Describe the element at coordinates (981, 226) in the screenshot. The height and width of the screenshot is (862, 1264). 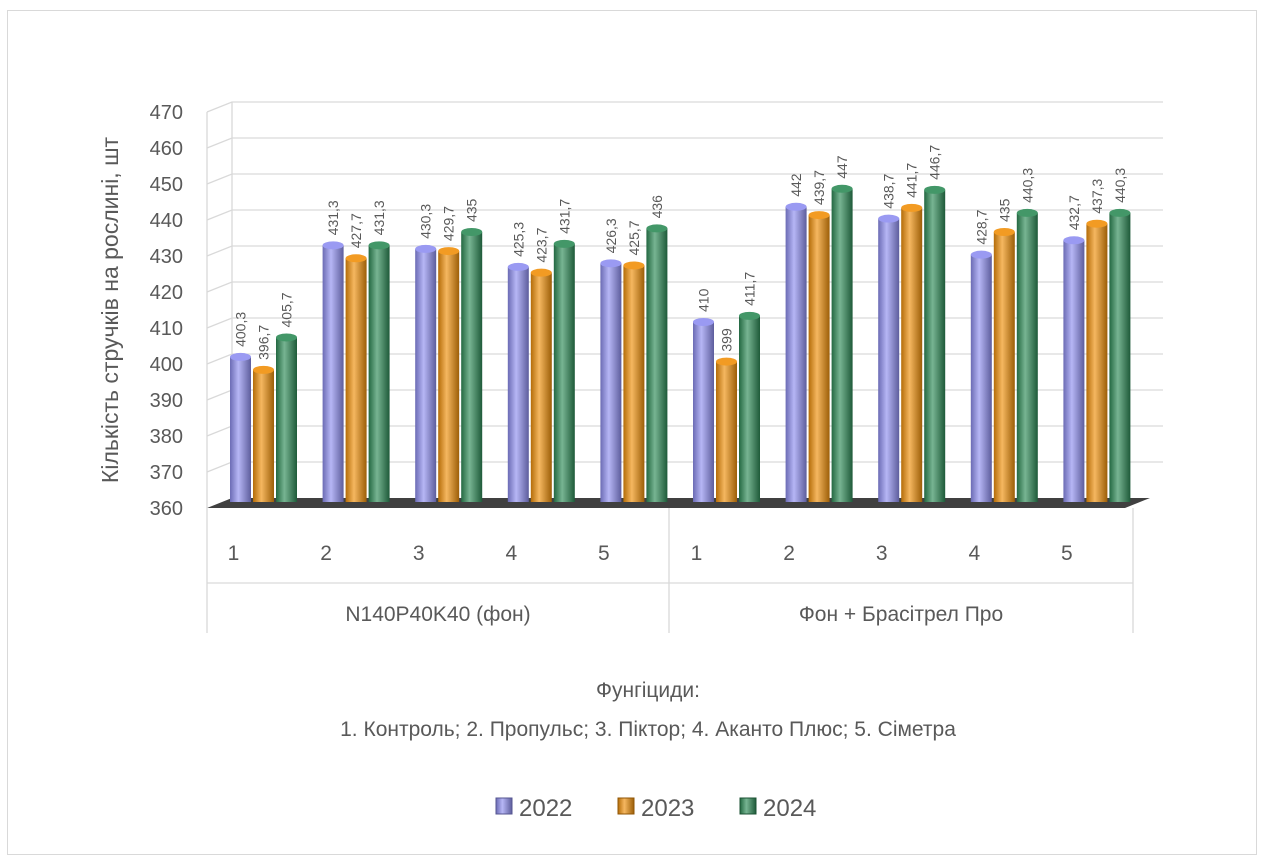
I see `data-label: 428,7` at that location.